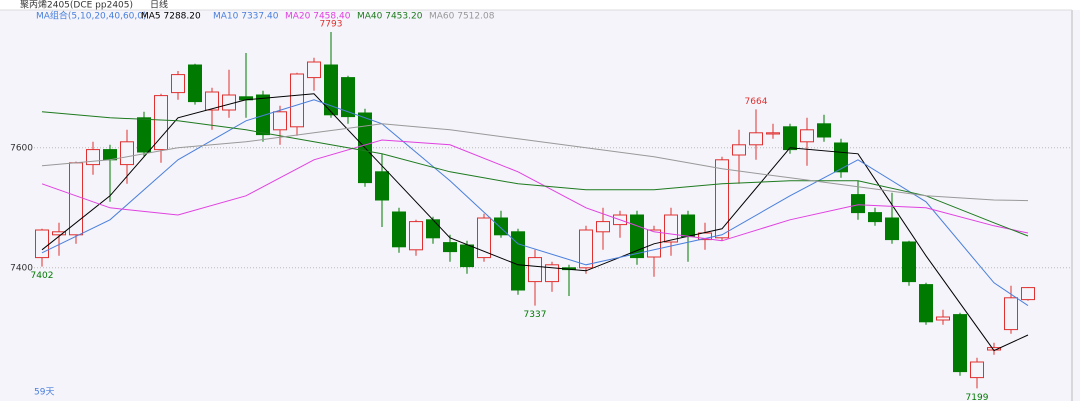 Image resolution: width=1080 pixels, height=401 pixels. I want to click on y-tick-label: 7600, so click(21, 148).